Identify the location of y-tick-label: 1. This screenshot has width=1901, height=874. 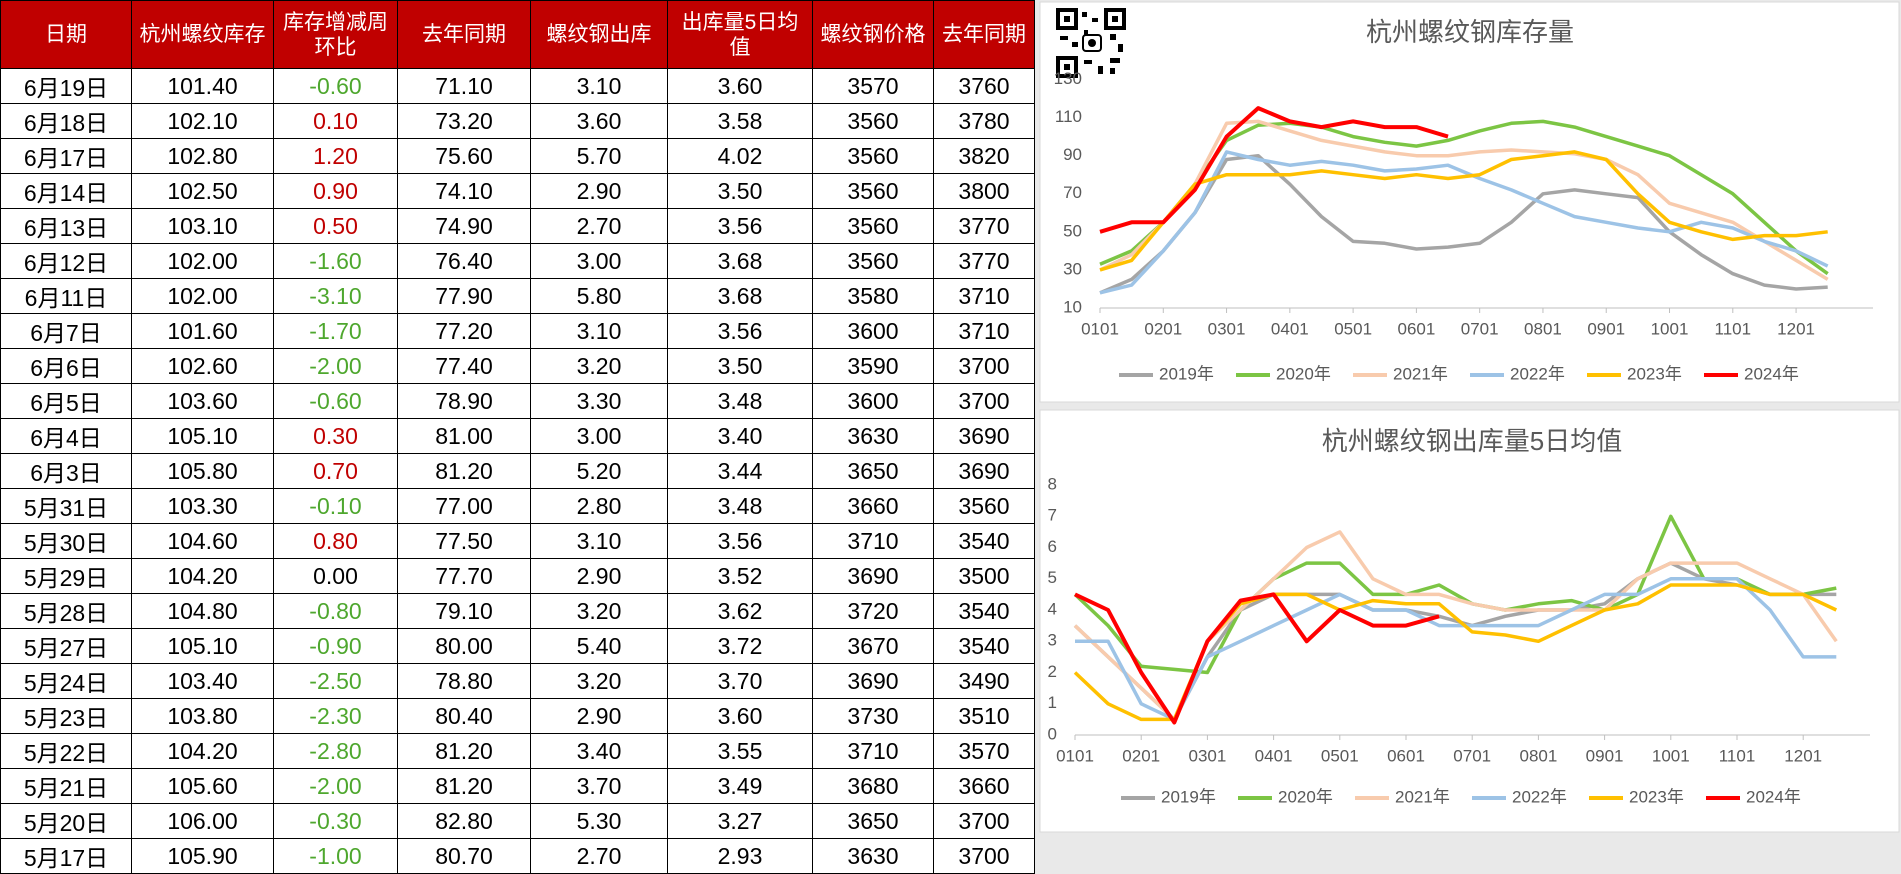
(1052, 702).